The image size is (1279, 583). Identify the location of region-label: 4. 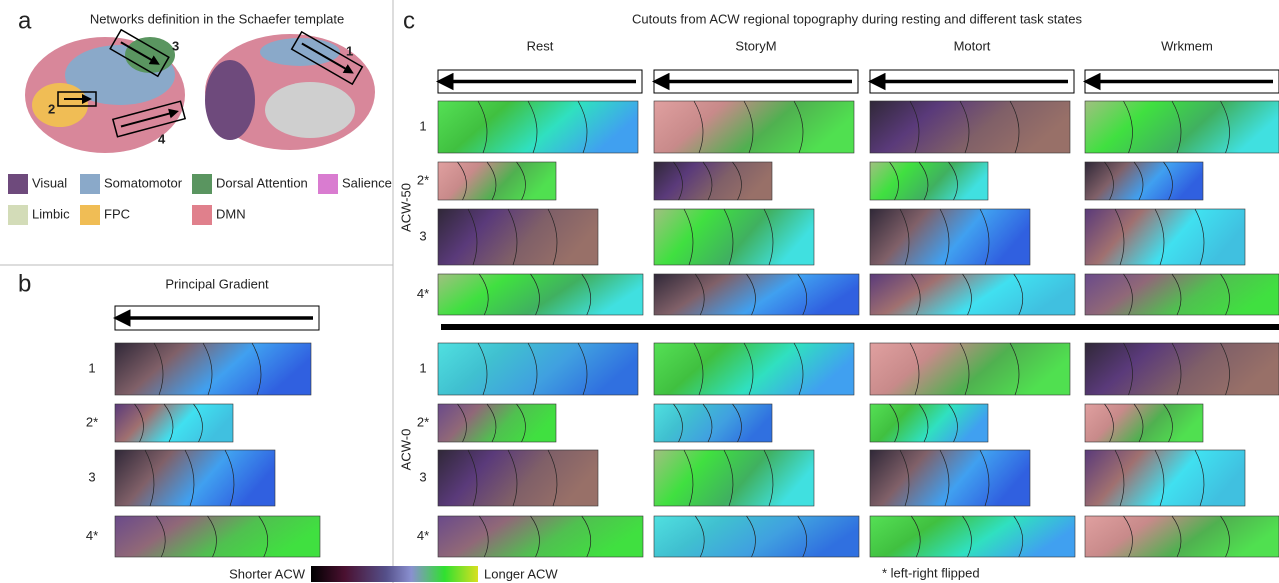
(162, 138).